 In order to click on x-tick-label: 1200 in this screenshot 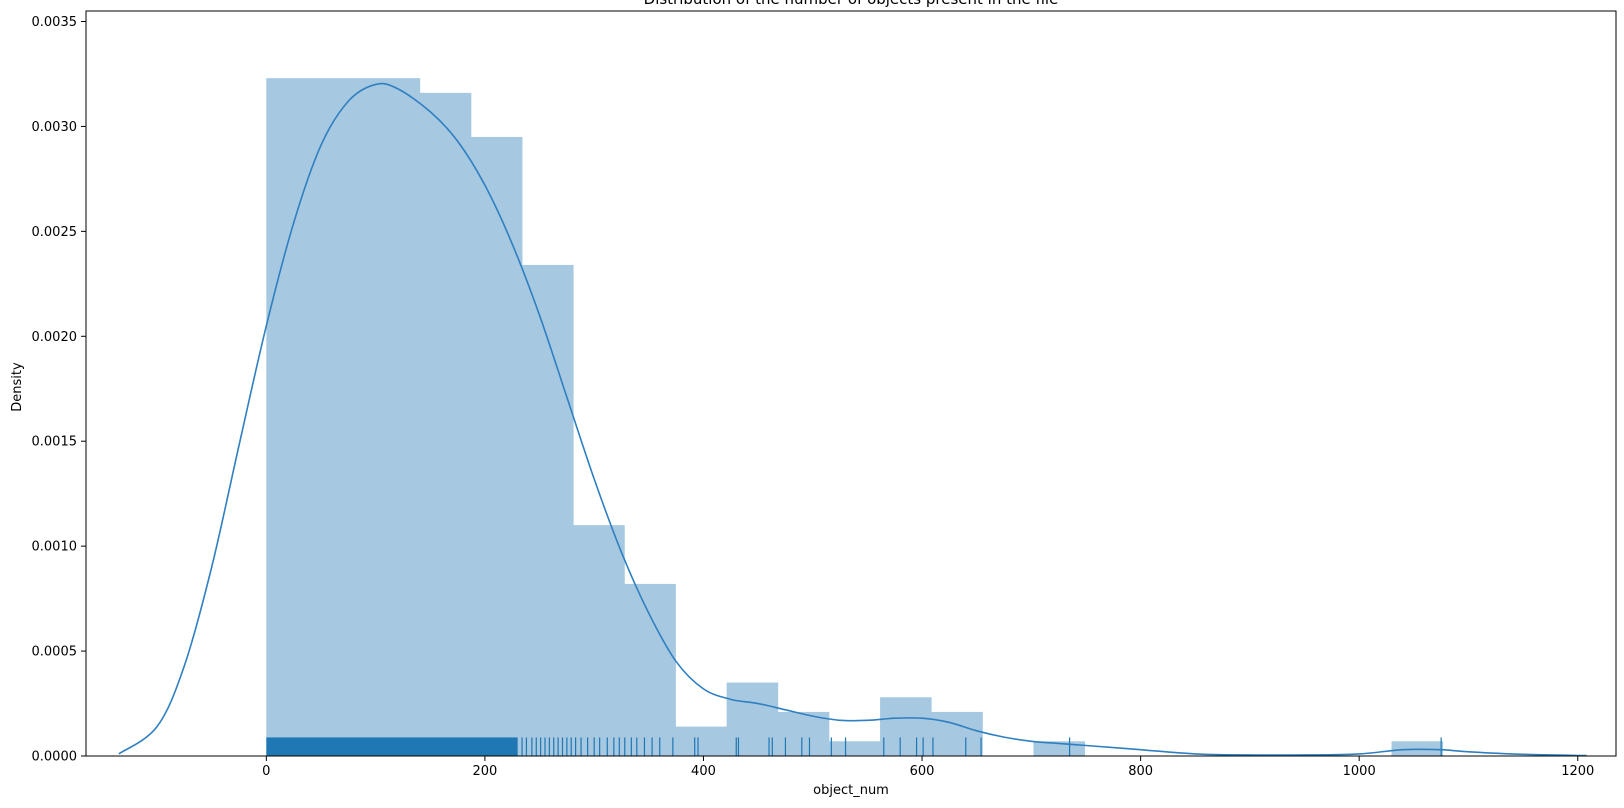, I will do `click(1577, 771)`.